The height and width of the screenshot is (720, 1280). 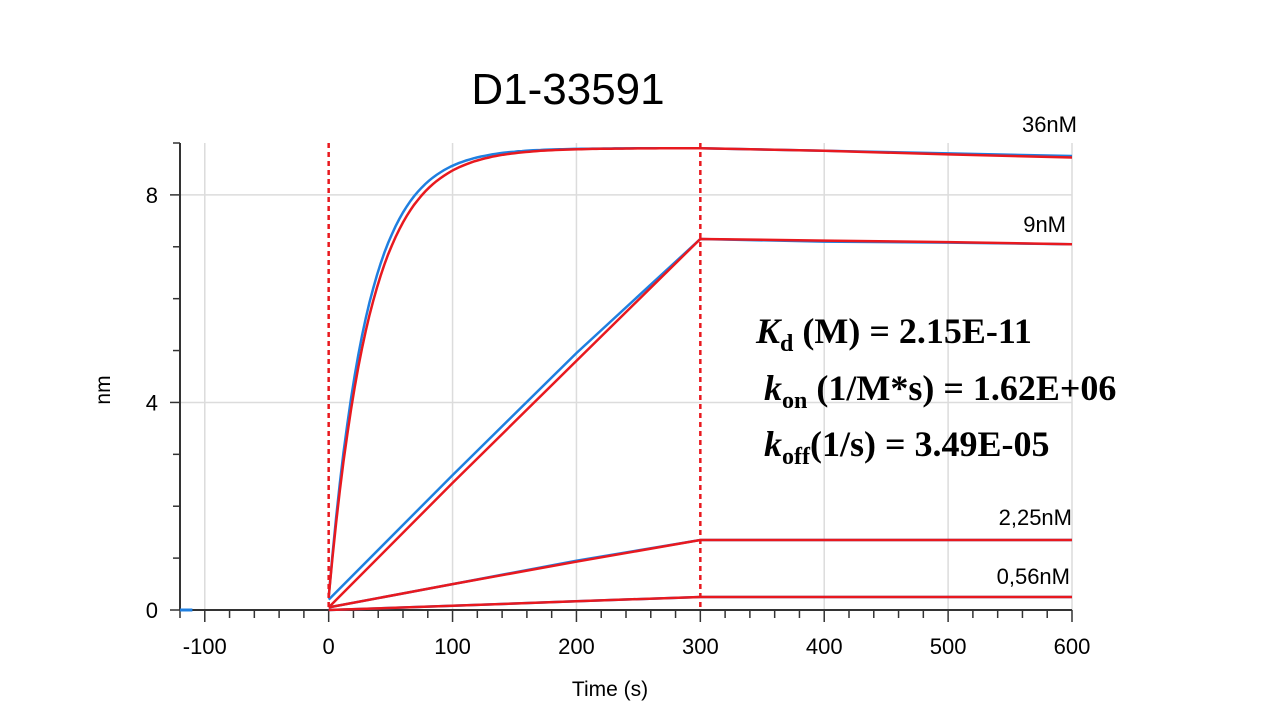 What do you see at coordinates (1035, 517) in the screenshot?
I see `series-label: 2,25nM` at bounding box center [1035, 517].